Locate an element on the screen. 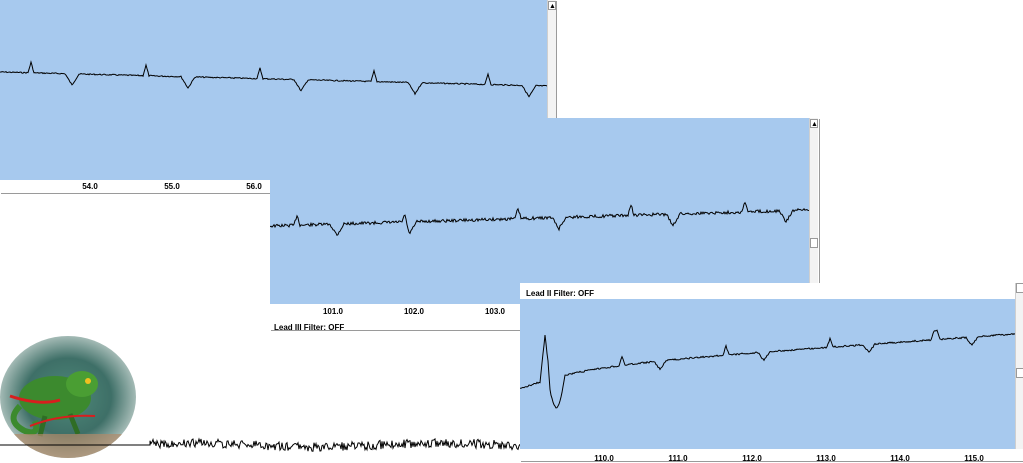 This screenshot has width=1023, height=463. x-tick-label: 110.0 is located at coordinates (604, 458).